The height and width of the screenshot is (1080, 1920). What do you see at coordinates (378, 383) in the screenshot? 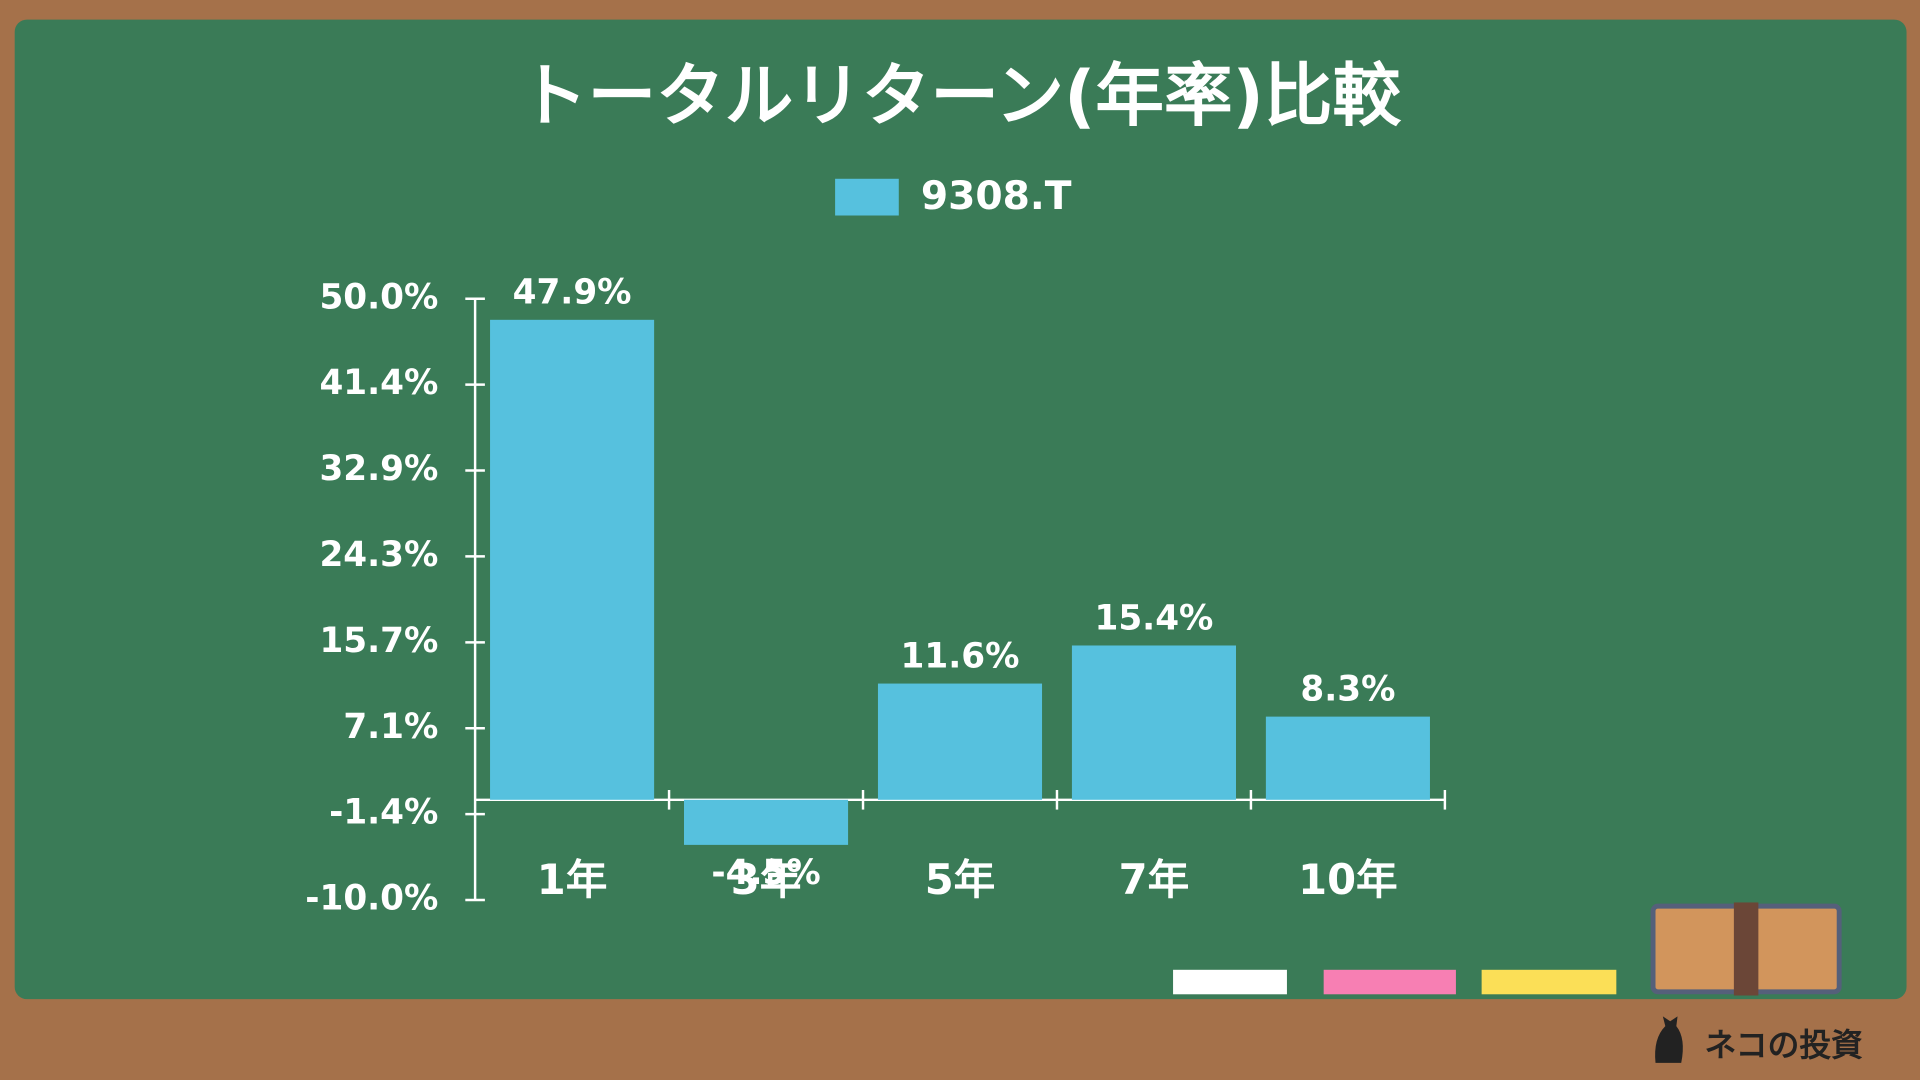
I see `y-tick-label: 41.4%` at bounding box center [378, 383].